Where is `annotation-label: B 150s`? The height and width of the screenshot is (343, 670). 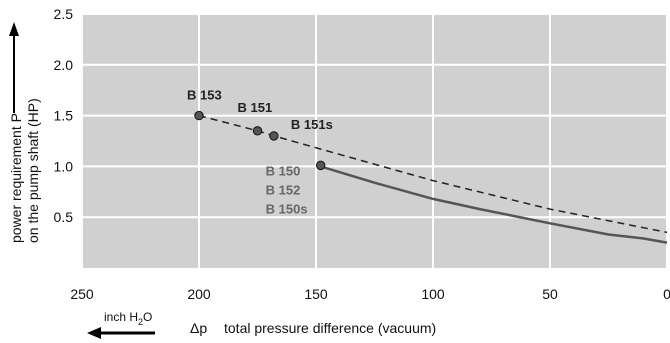 annotation-label: B 150s is located at coordinates (287, 208).